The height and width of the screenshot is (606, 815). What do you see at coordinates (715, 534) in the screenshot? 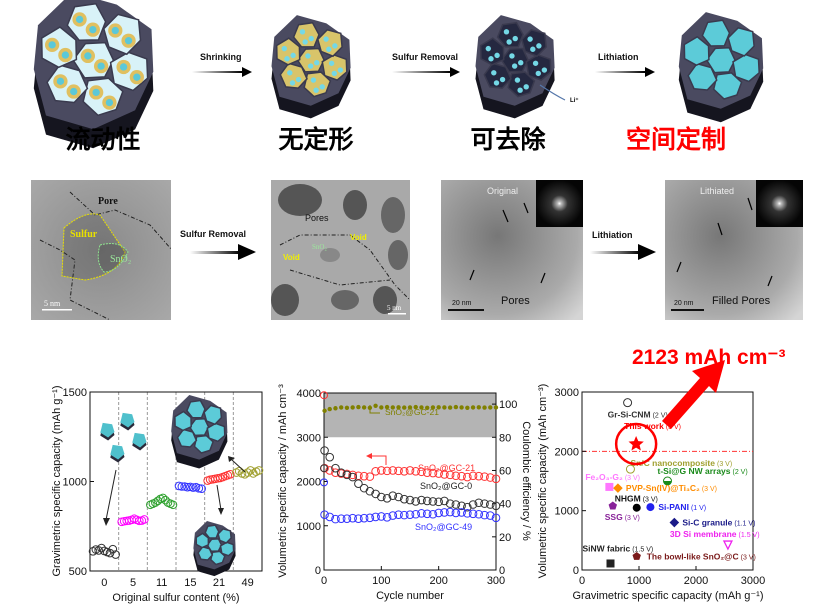
I see `point-label: 3D Si membrane (1.5 V)` at bounding box center [715, 534].